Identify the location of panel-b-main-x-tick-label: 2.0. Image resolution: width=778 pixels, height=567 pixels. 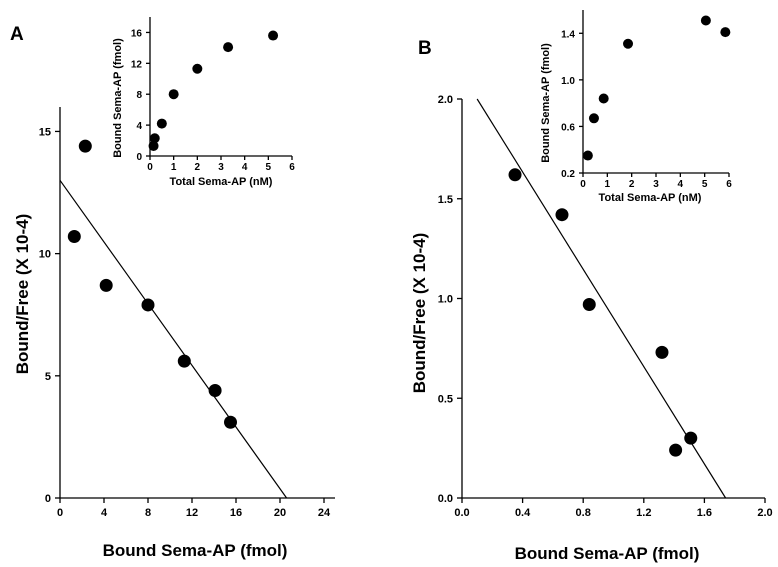
(764, 513).